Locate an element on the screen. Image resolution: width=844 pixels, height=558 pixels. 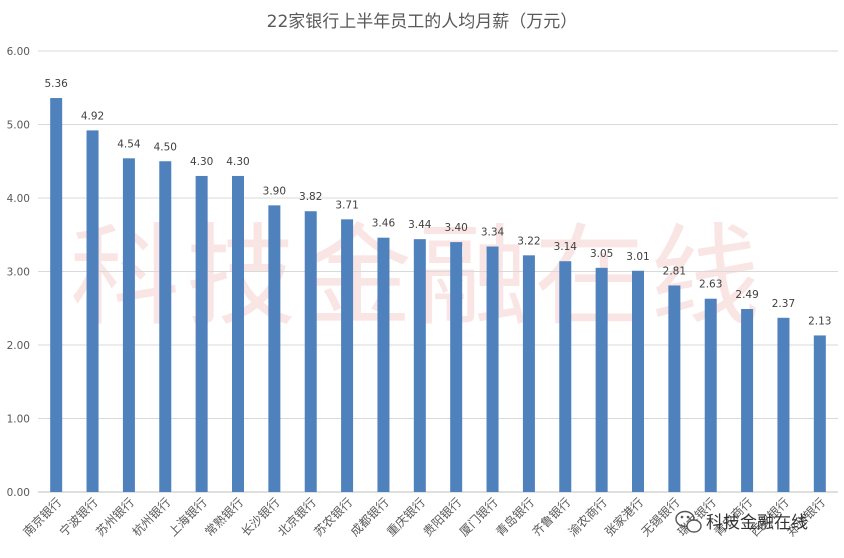
logo-text: 科技金融在线 is located at coordinates (757, 523).